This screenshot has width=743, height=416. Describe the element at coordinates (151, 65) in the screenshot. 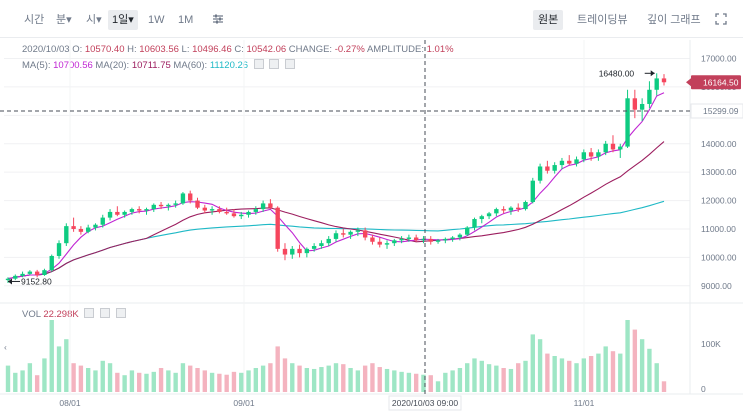

I see `ma20-value: 10711.75` at that location.